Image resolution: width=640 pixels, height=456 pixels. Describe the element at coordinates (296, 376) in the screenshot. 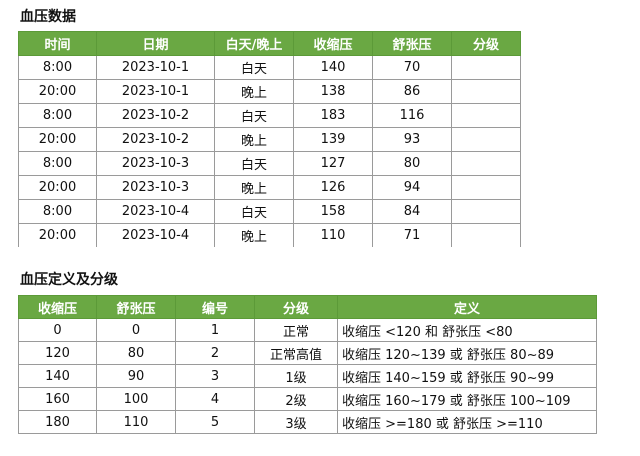

I see `cell-grade: 1级` at that location.